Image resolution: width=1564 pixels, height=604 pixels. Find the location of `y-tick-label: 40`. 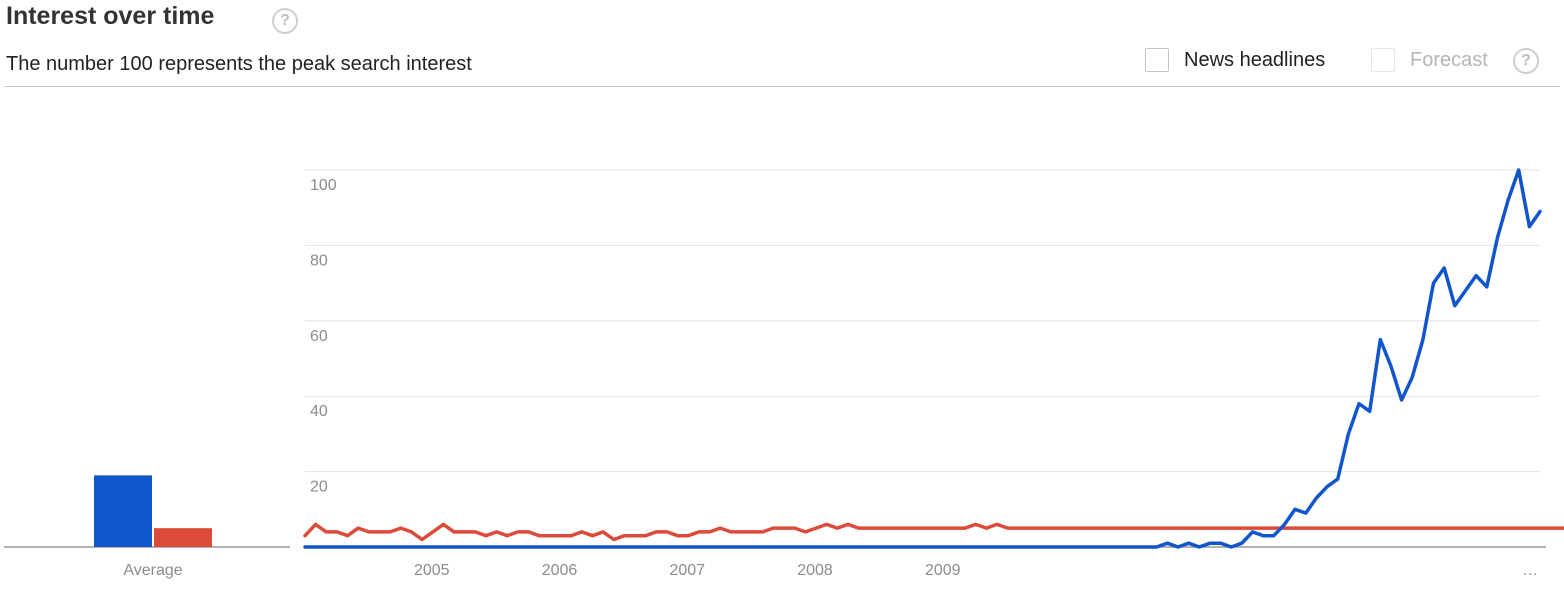

y-tick-label: 40 is located at coordinates (319, 411).